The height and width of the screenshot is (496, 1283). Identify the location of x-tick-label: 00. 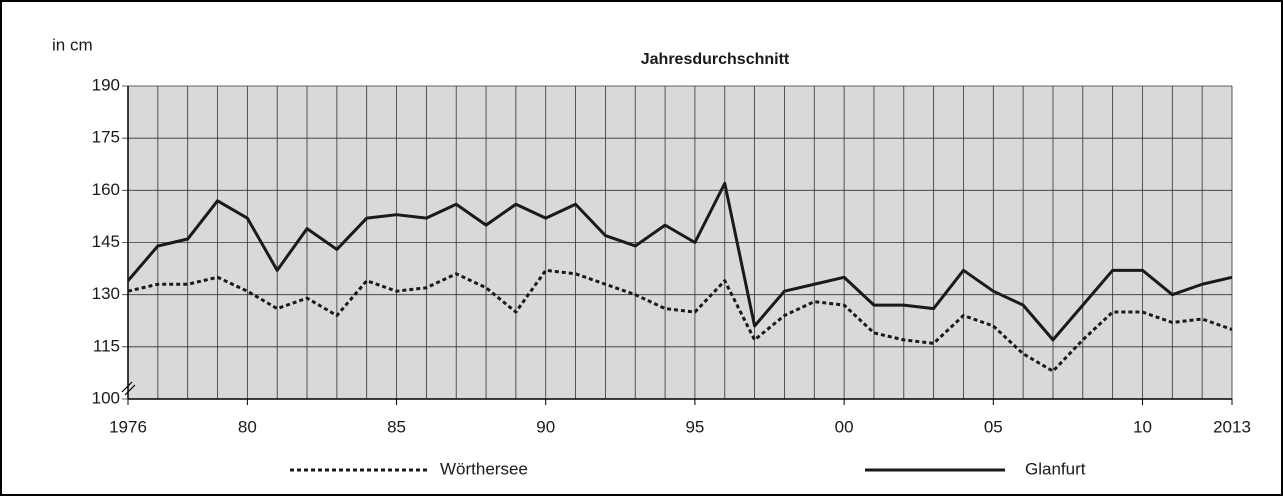
(844, 426).